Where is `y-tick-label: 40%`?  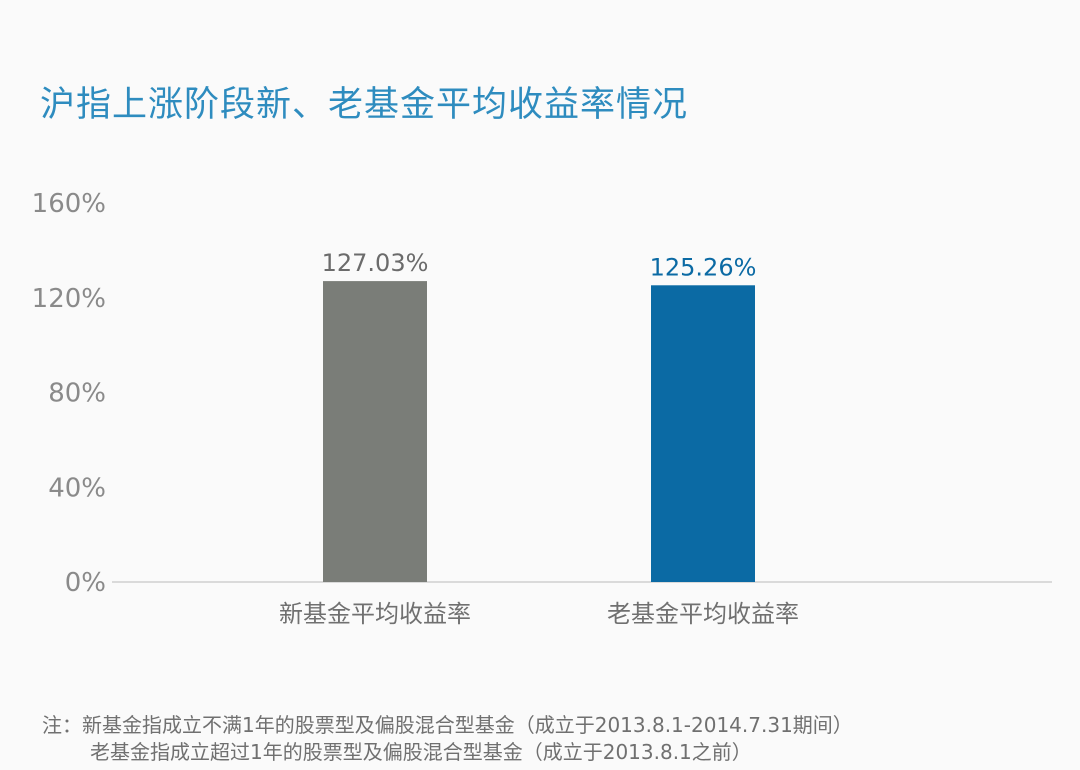 y-tick-label: 40% is located at coordinates (77, 488).